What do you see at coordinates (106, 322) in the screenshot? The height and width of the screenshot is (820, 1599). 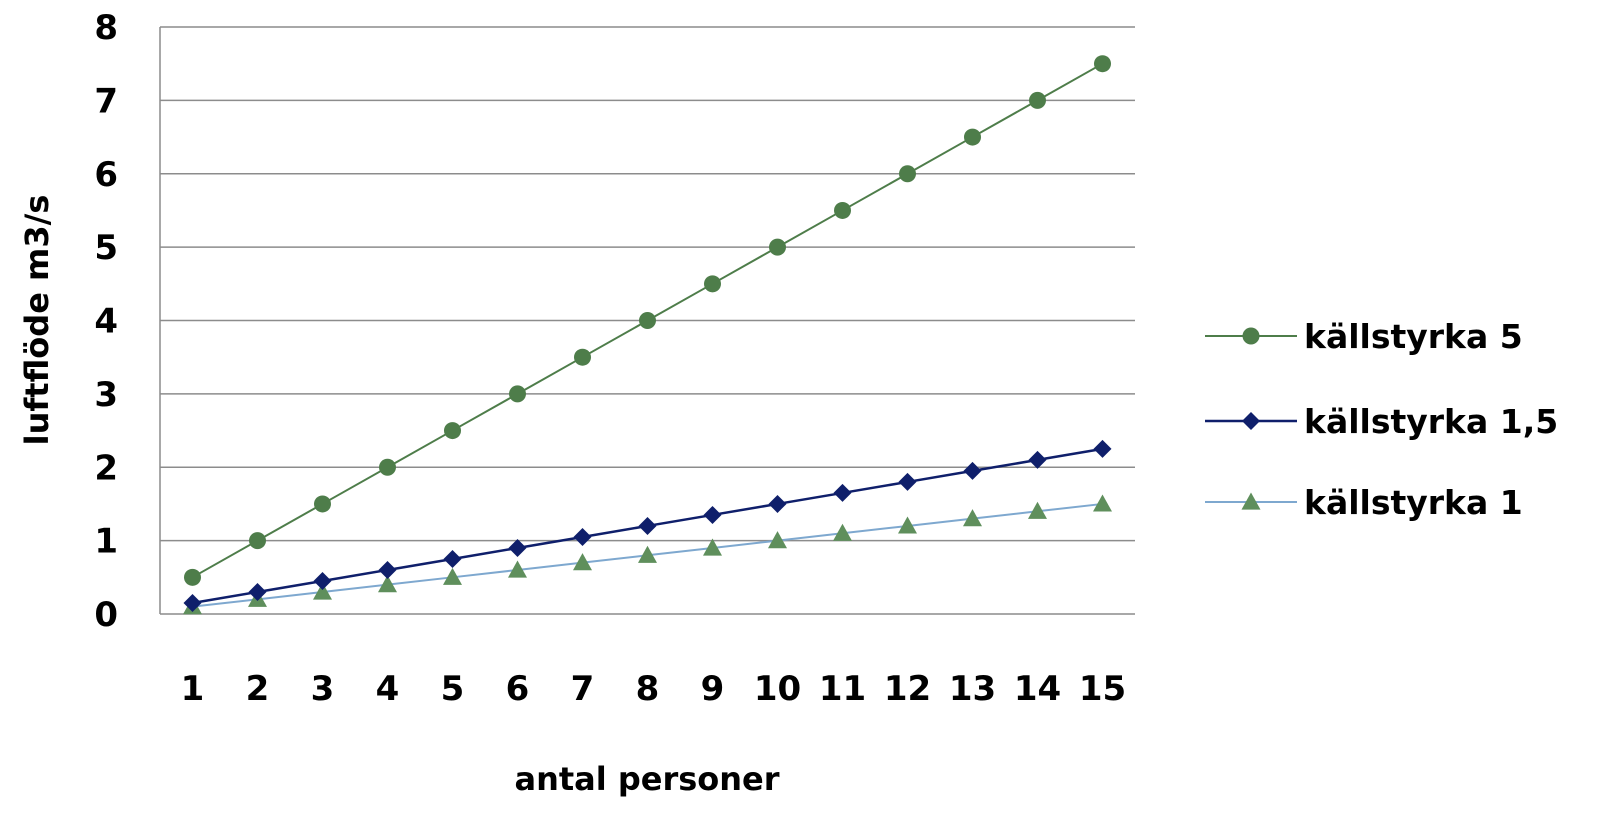 I see `y-tick-label: 4` at bounding box center [106, 322].